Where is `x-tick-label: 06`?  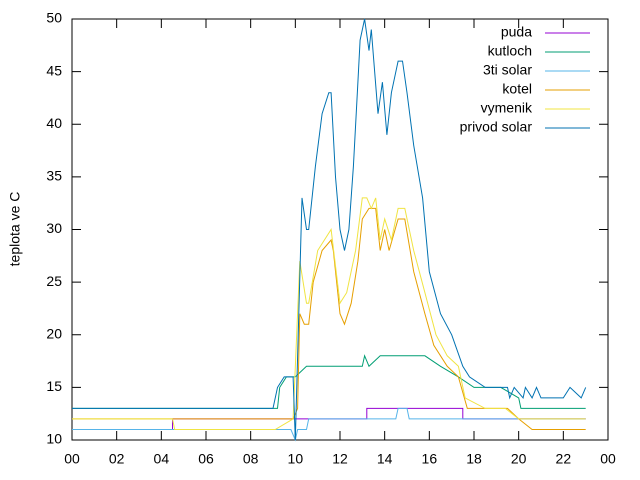
x-tick-label: 06 is located at coordinates (206, 459).